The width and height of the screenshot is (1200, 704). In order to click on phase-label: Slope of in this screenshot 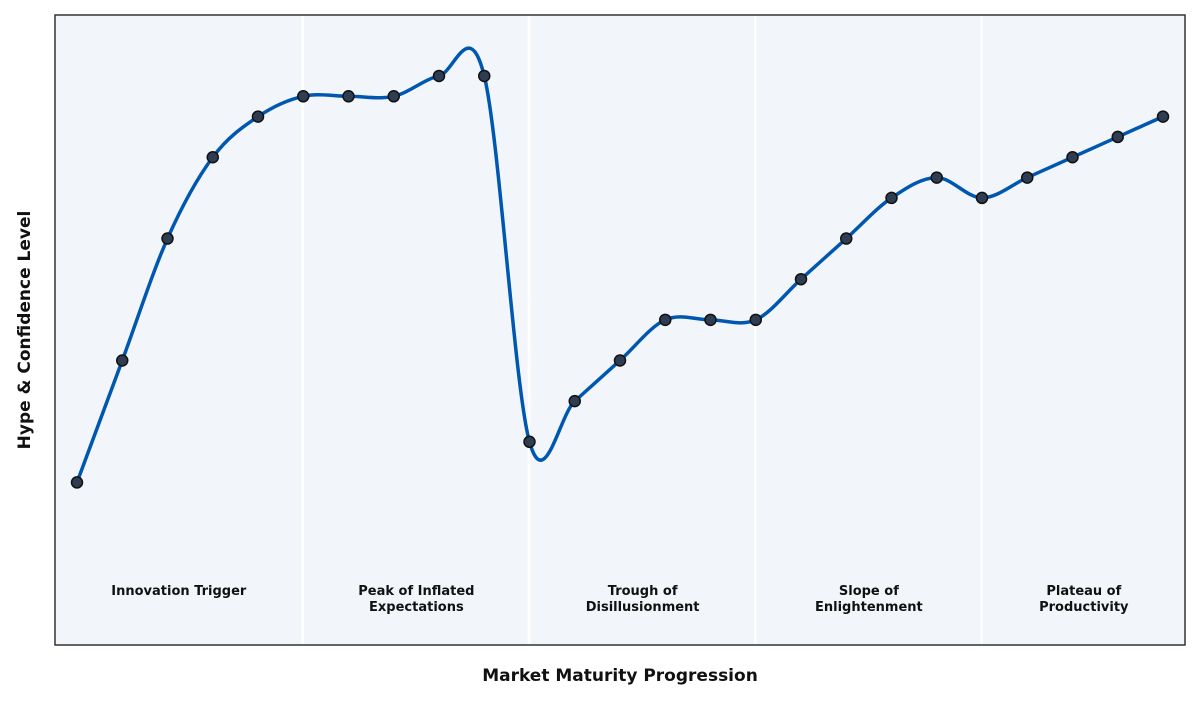, I will do `click(869, 591)`.